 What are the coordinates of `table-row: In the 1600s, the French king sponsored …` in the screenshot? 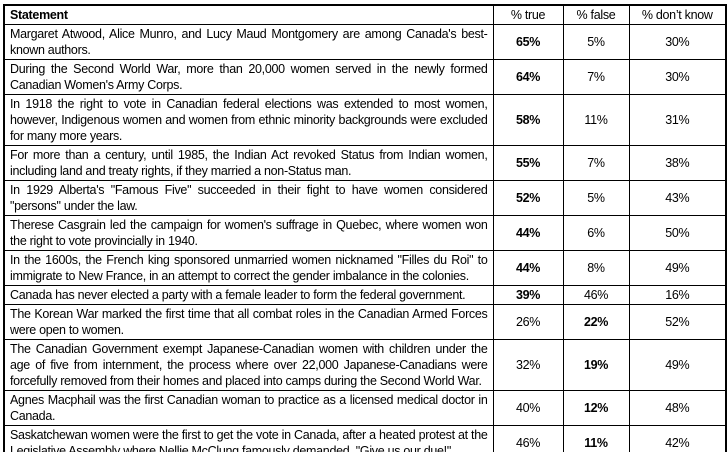 It's located at (365, 268).